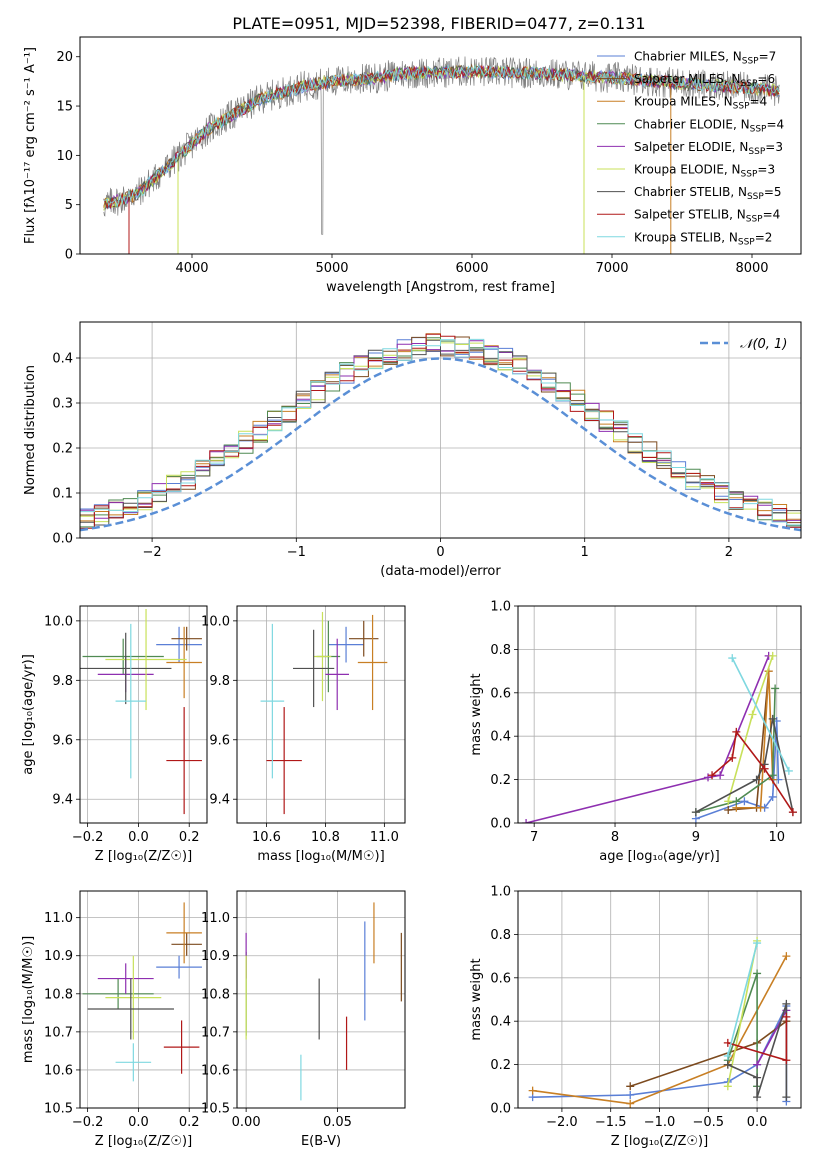 The height and width of the screenshot is (1170, 819). What do you see at coordinates (709, 125) in the screenshot?
I see `legend-label: Chabrier ELODIE, NSSP=4` at bounding box center [709, 125].